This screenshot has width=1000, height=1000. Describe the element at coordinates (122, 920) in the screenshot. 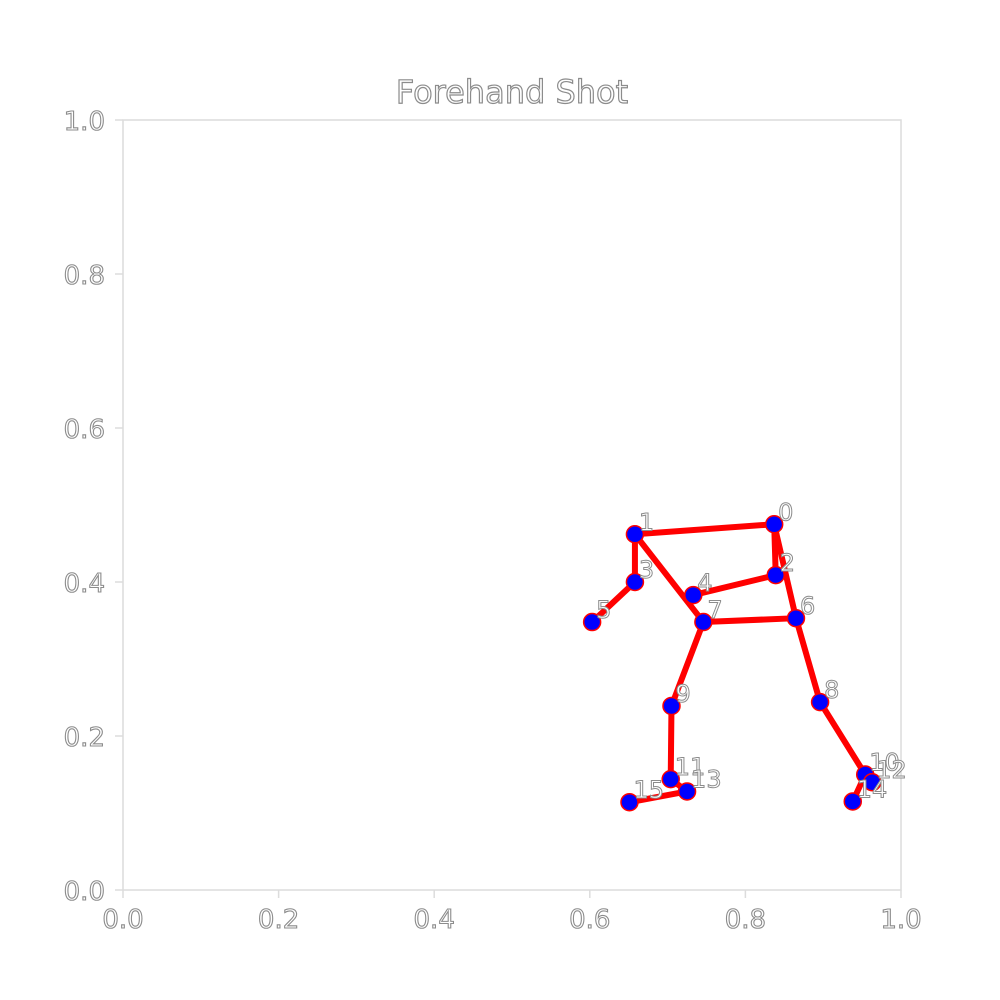

I see `x-tick-label: 0.0` at that location.